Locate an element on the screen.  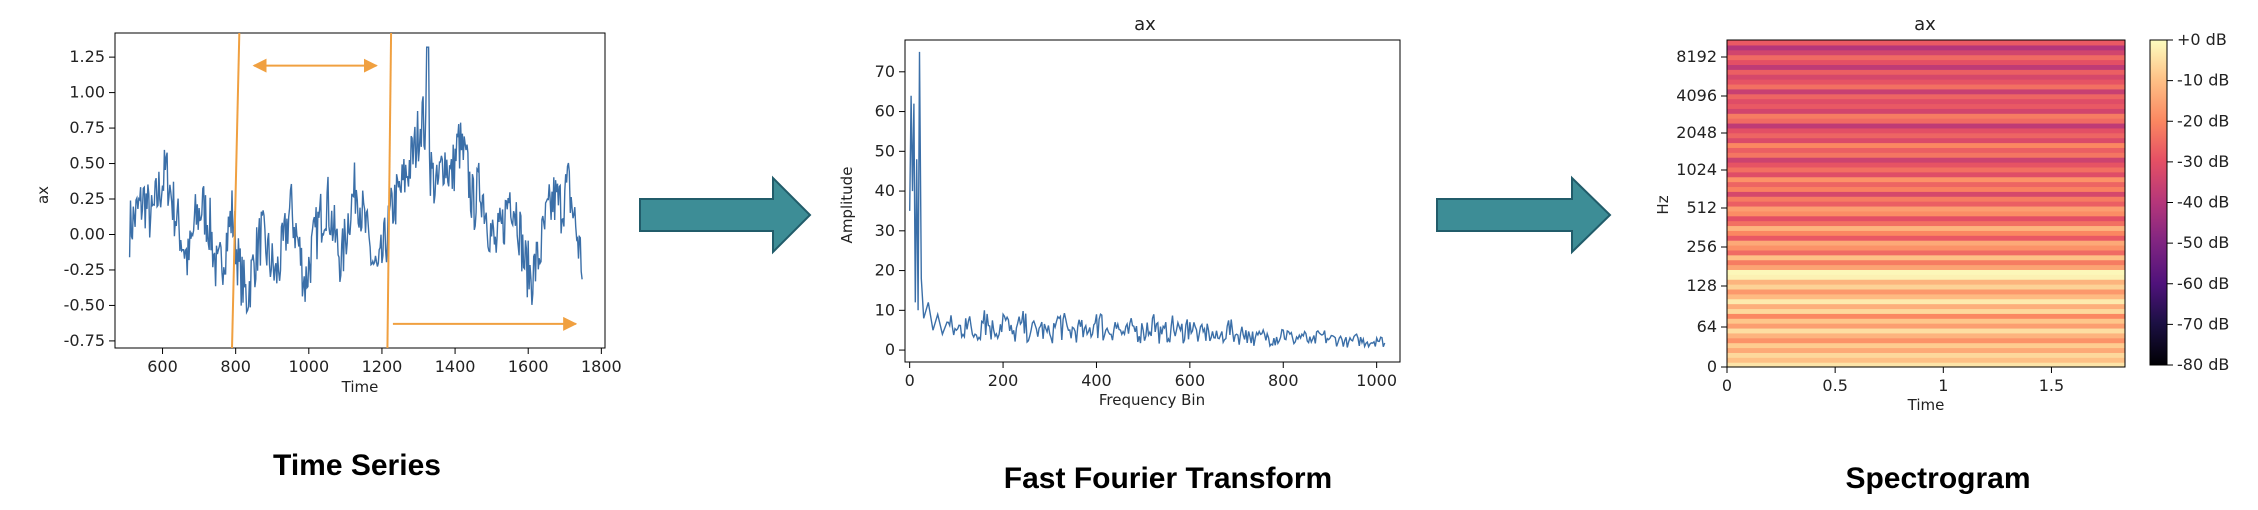
y-tick-label: 8192 is located at coordinates (1696, 56).